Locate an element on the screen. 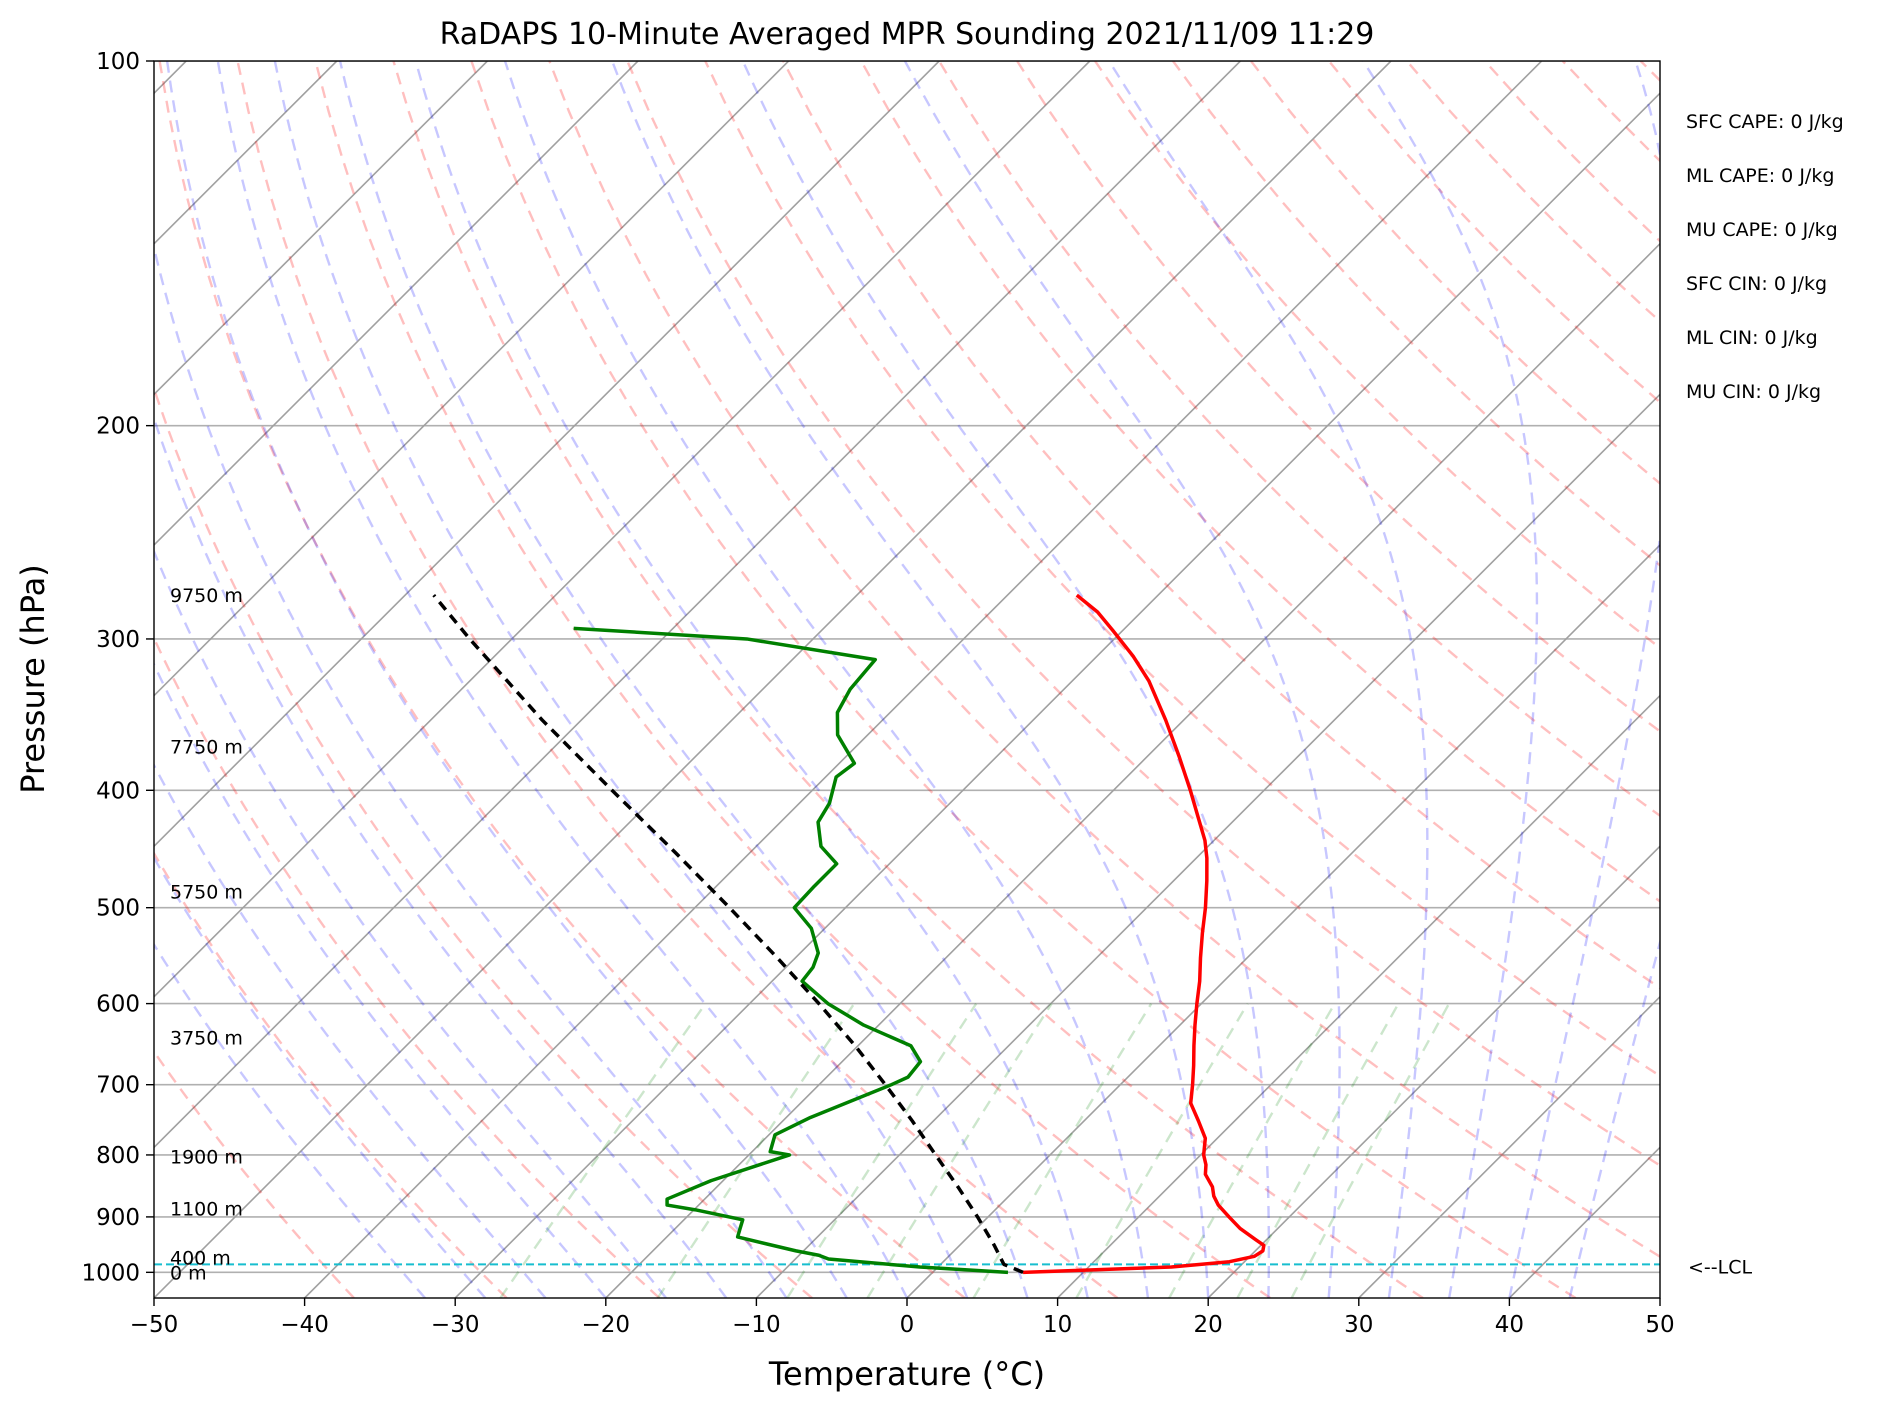 Image resolution: width=1882 pixels, height=1410 pixels. y-tick-label: 400 is located at coordinates (118, 791).